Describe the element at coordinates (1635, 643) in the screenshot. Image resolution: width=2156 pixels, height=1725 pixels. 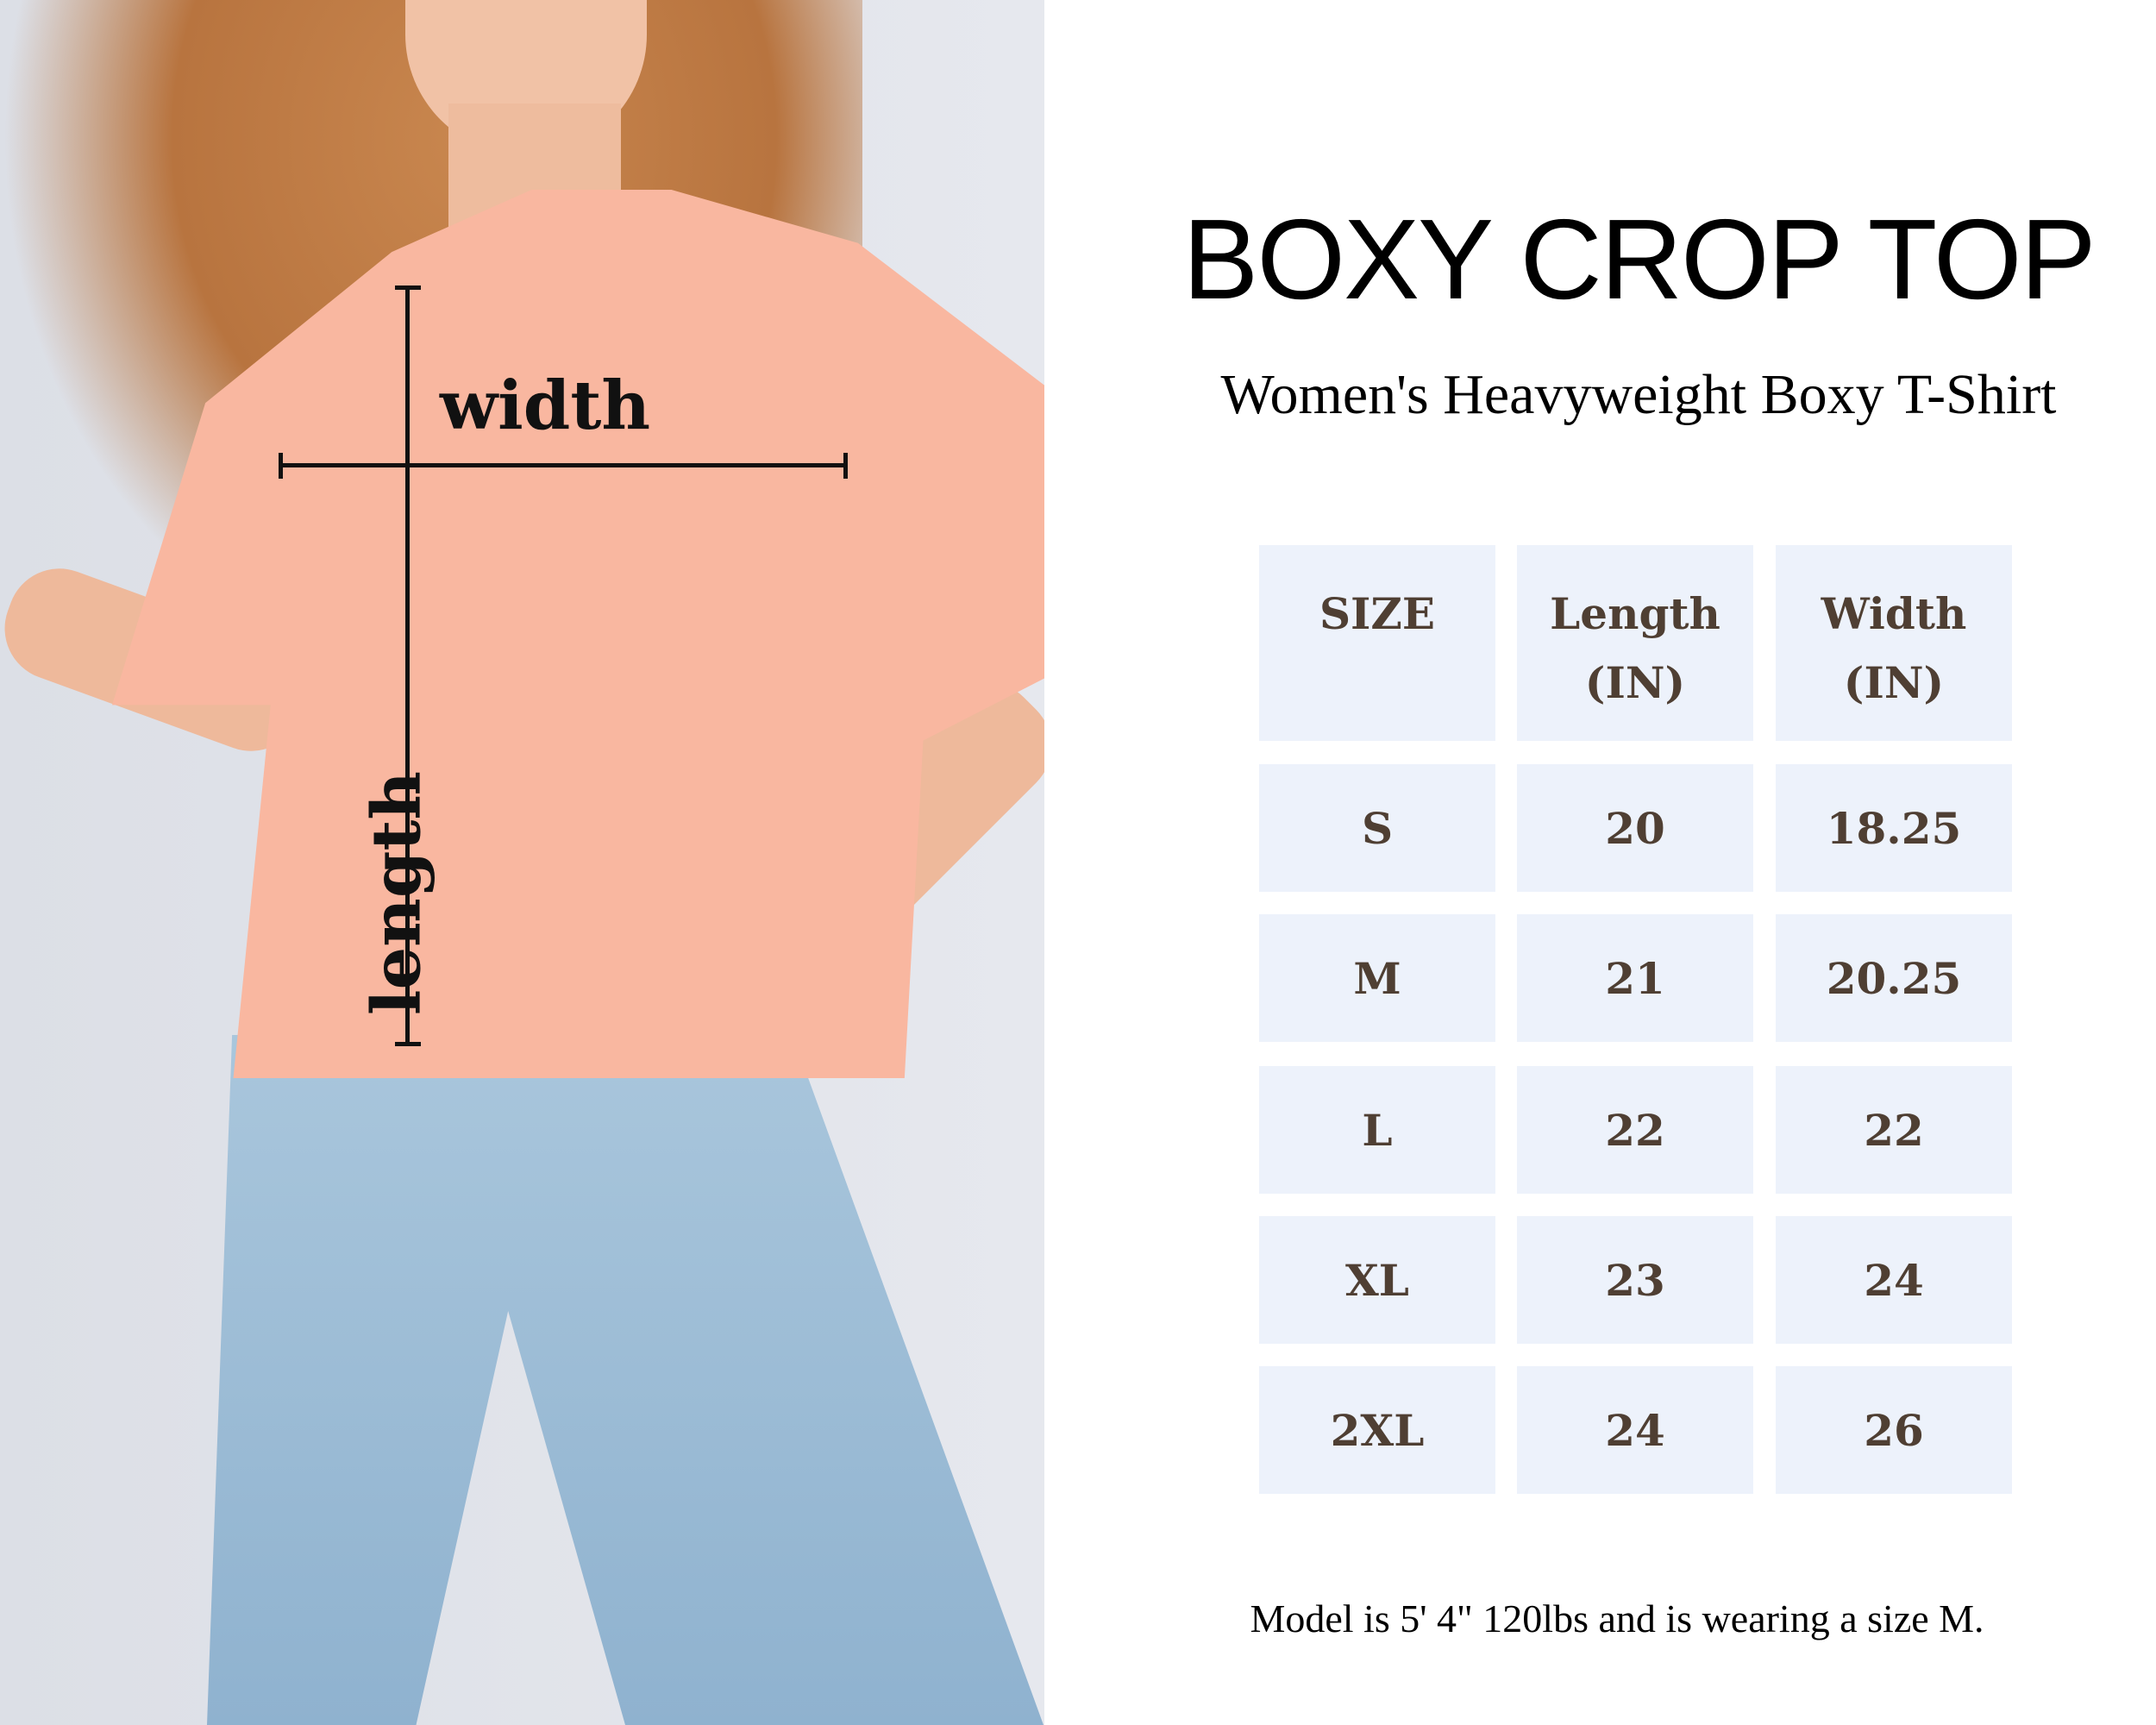
I see `header-length: Length (IN)` at that location.